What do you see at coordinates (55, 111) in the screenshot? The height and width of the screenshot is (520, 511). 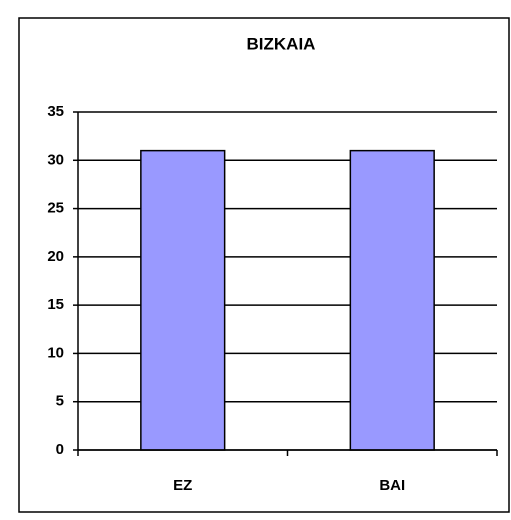 I see `y-tick-label: 35` at bounding box center [55, 111].